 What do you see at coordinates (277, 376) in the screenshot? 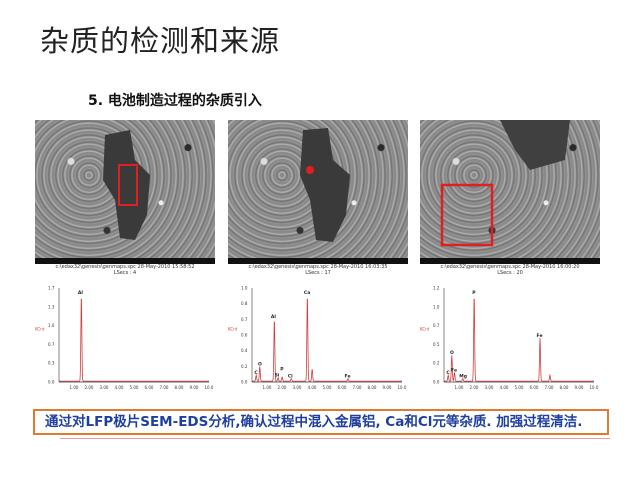
I see `peak-label-si: Si` at bounding box center [277, 376].